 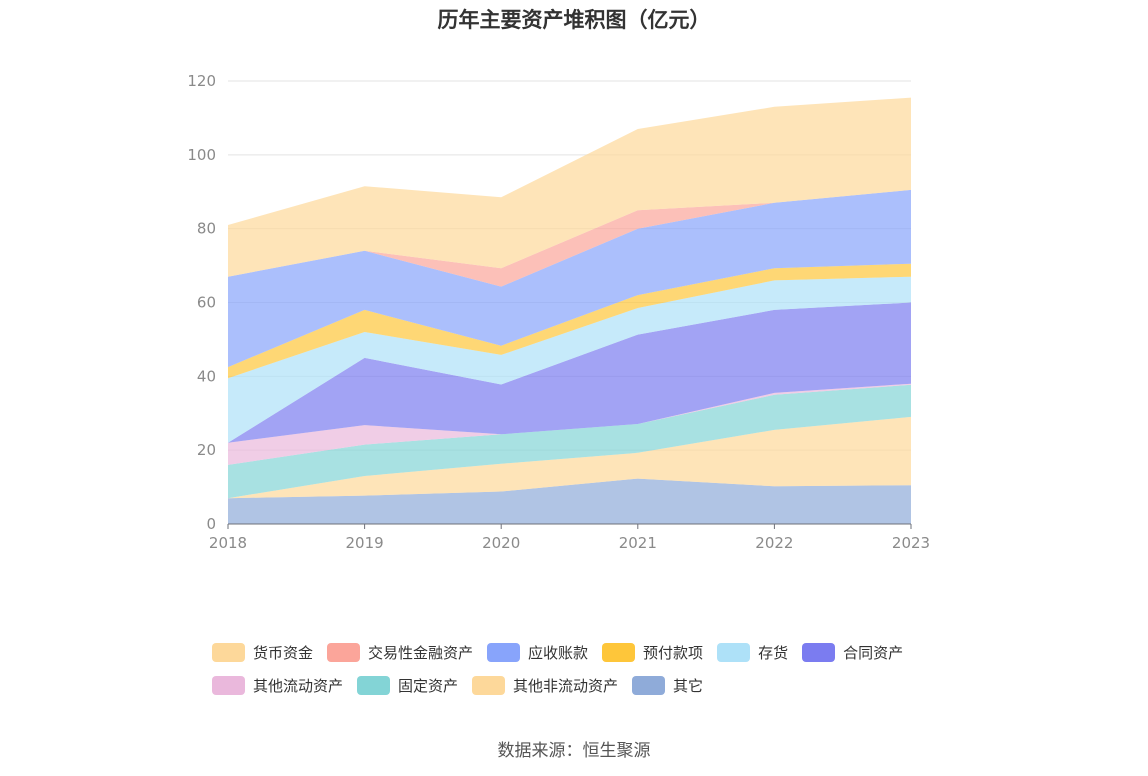 What do you see at coordinates (428, 686) in the screenshot?
I see `legend-label: 固定资产` at bounding box center [428, 686].